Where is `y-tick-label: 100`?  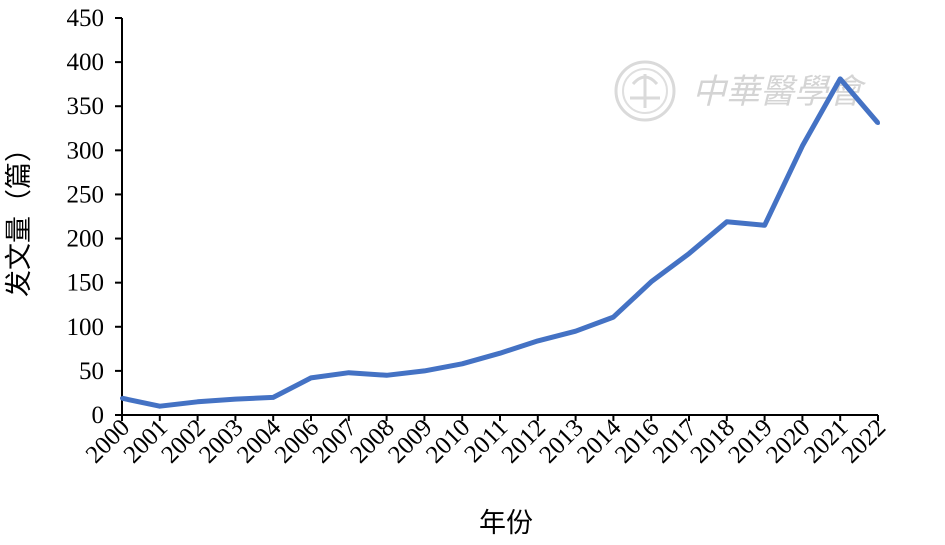
y-tick-label: 100 is located at coordinates (86, 327).